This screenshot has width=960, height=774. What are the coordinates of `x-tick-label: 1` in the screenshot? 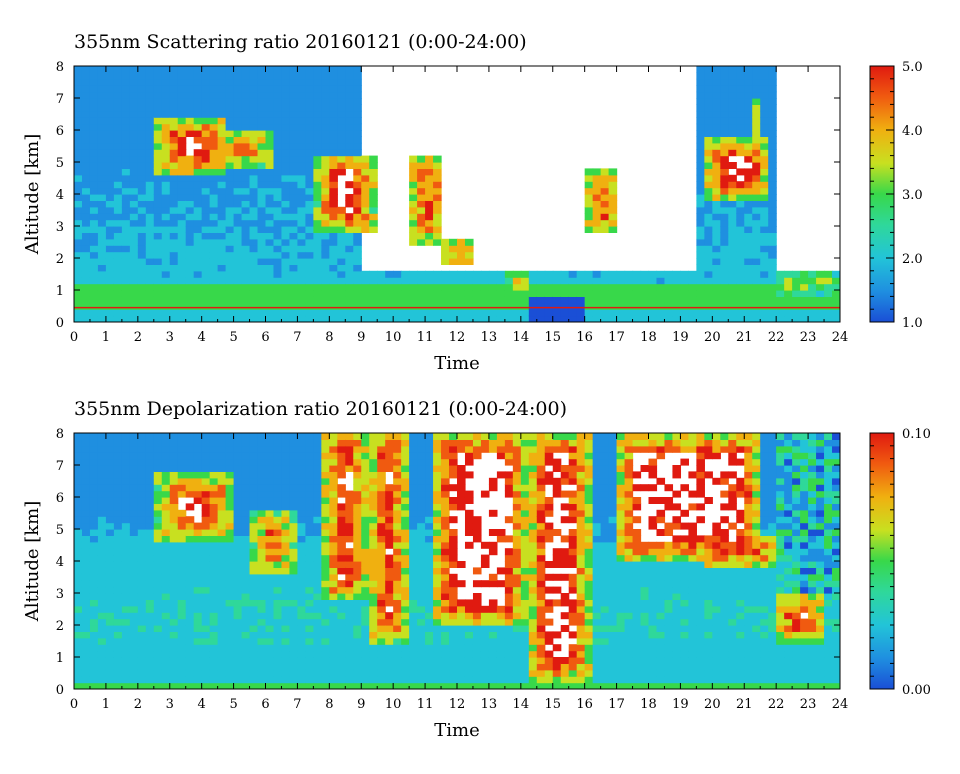 It's located at (106, 337).